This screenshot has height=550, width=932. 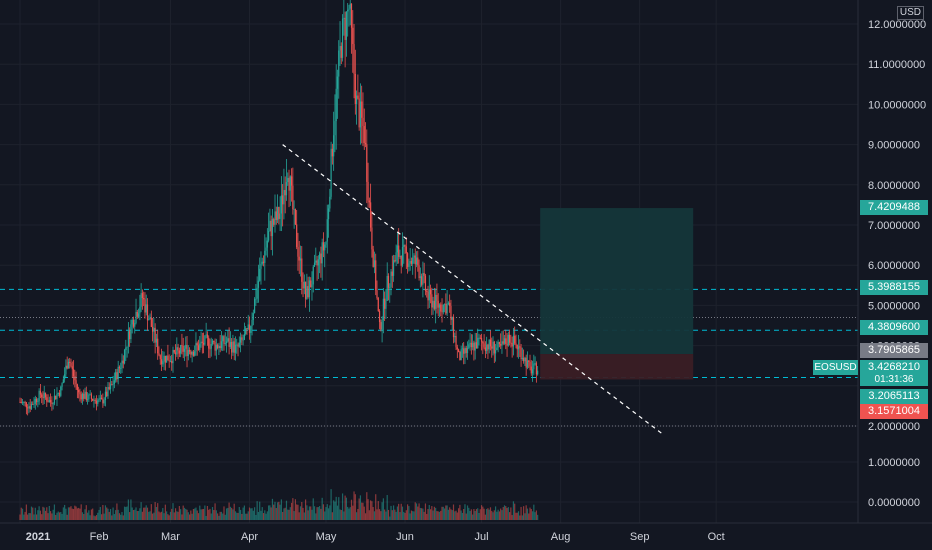 What do you see at coordinates (910, 13) in the screenshot?
I see `currency-unit-label: USD` at bounding box center [910, 13].